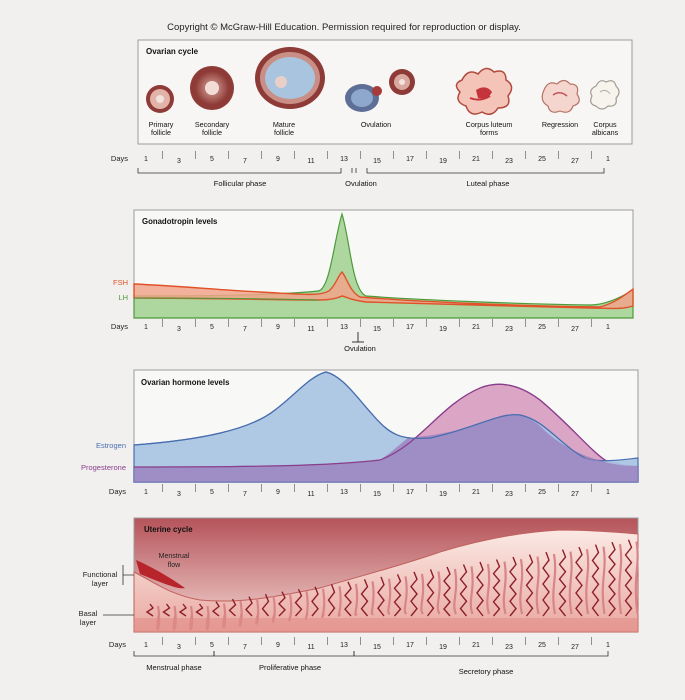 This screenshot has width=685, height=700. I want to click on follicular-phase-label: Follicular phase, so click(240, 183).